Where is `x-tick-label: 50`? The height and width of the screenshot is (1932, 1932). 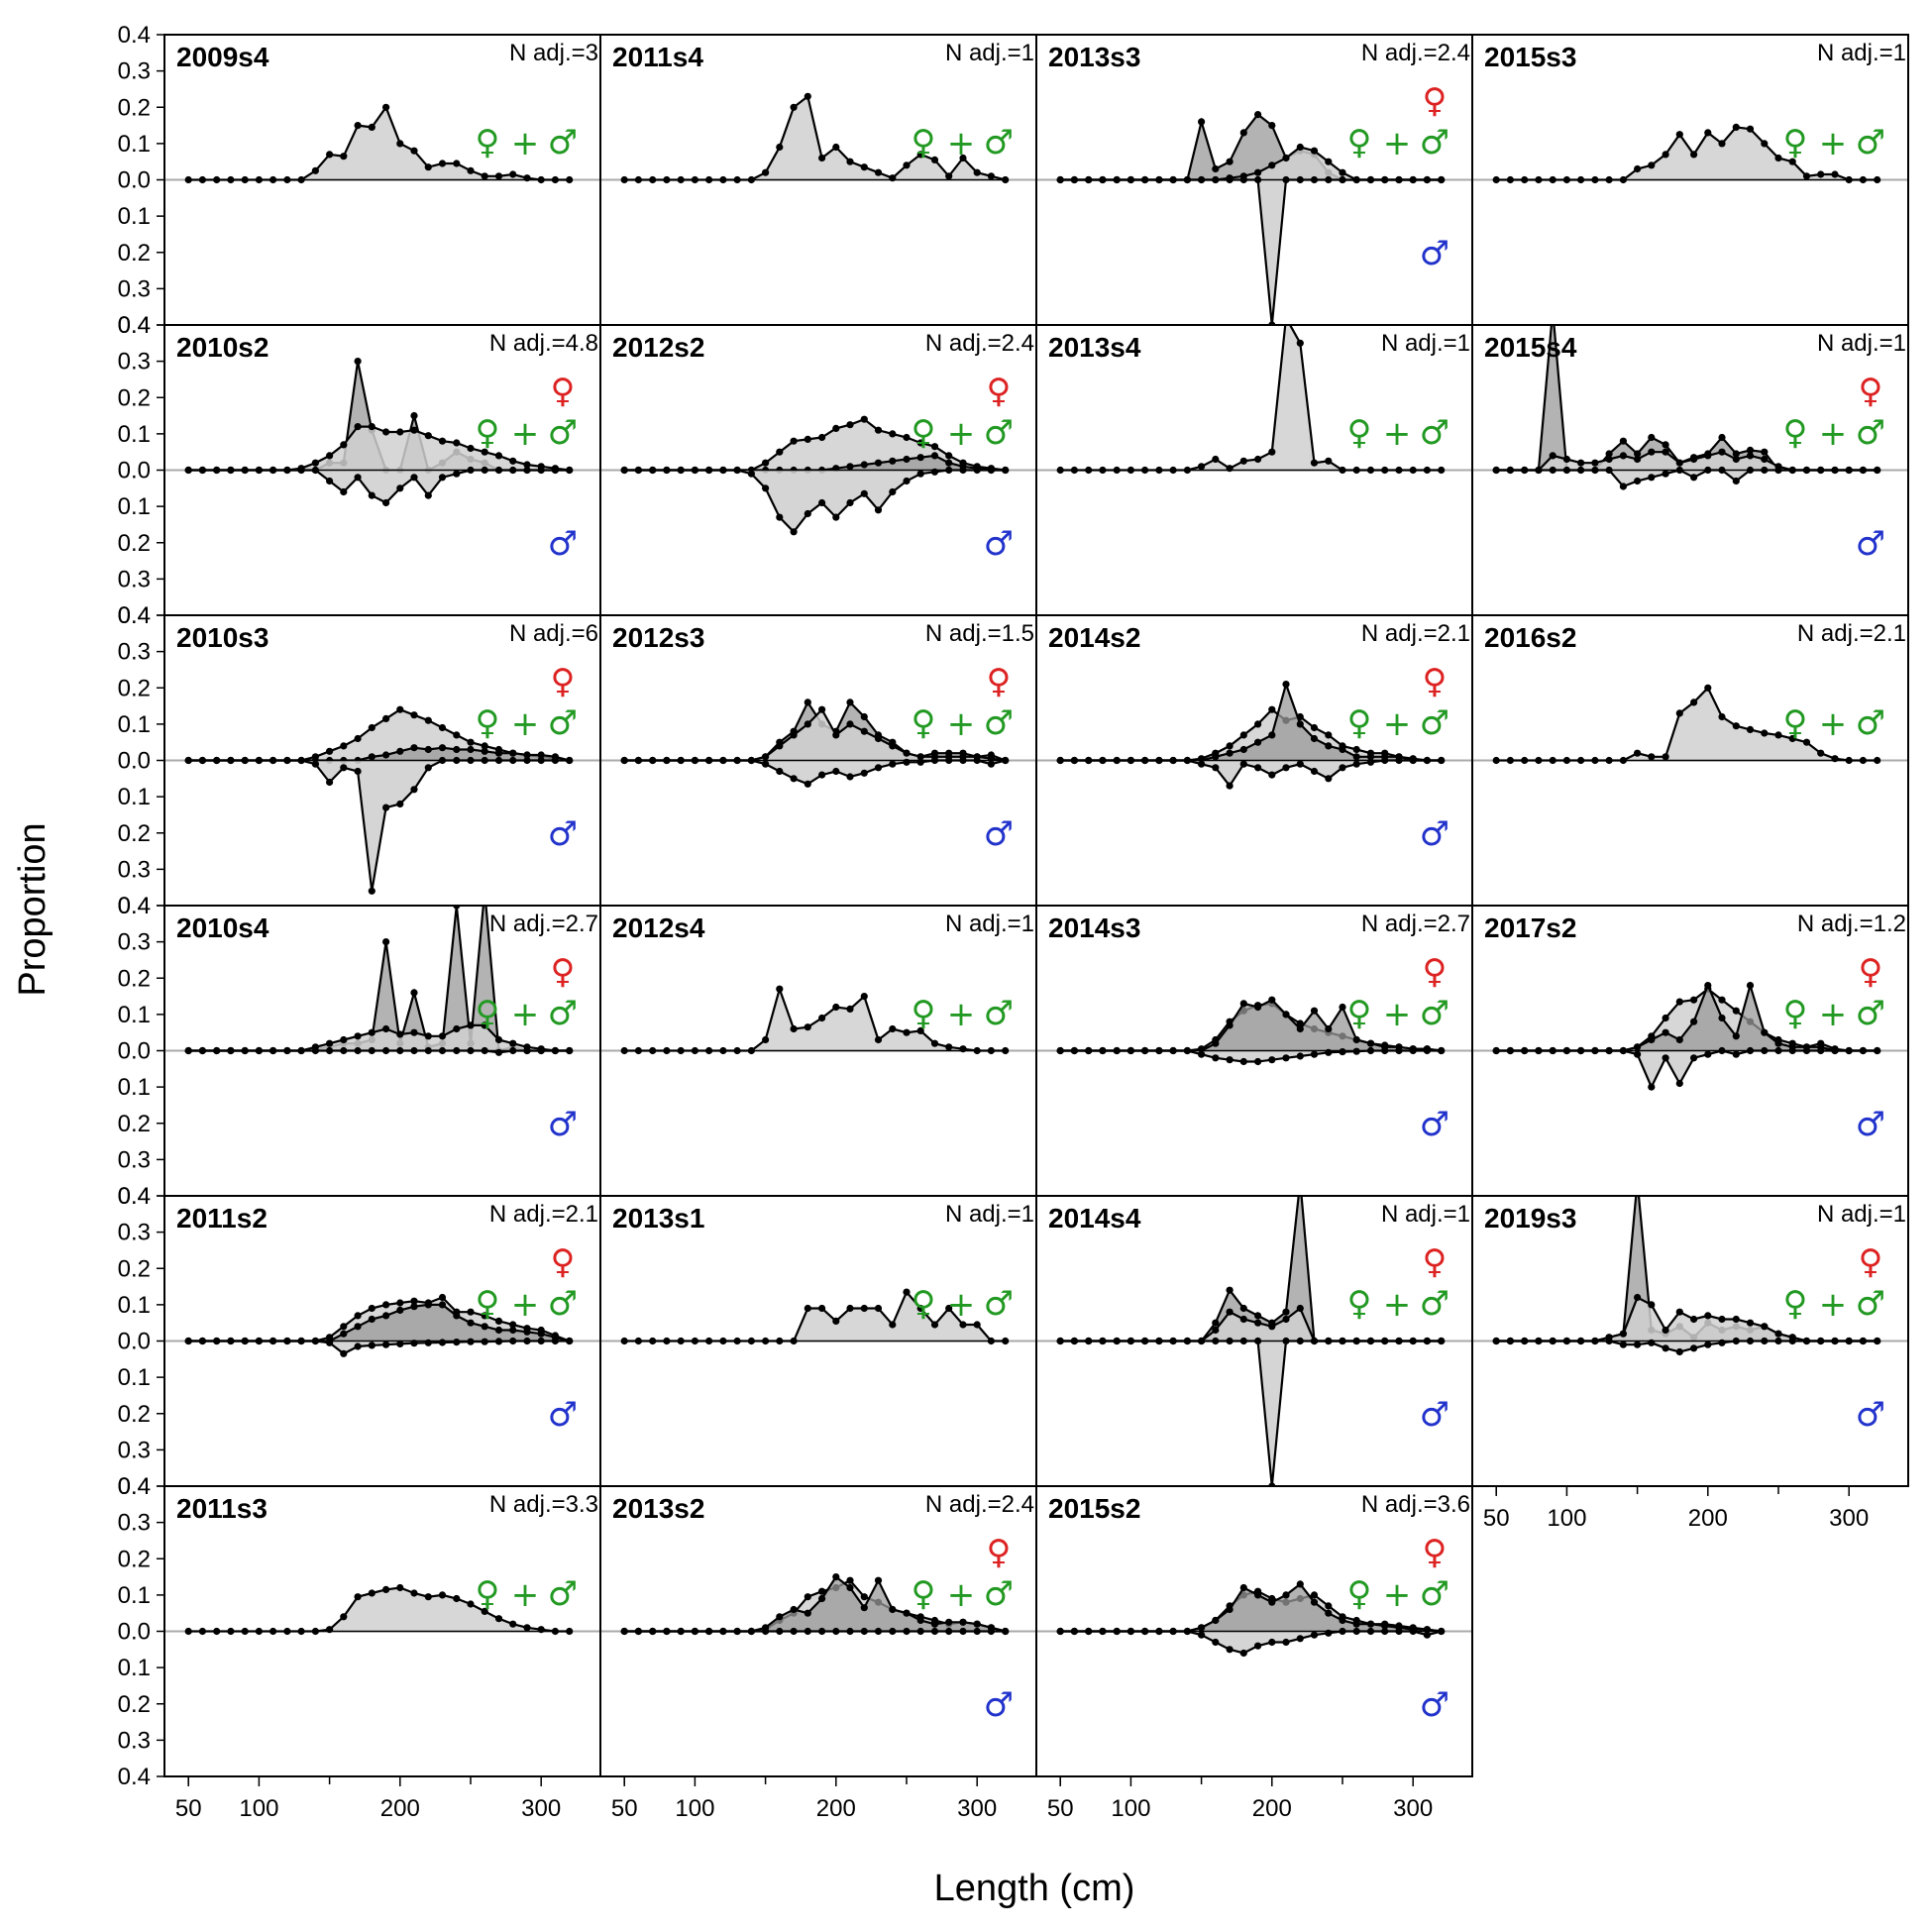
x-tick-label: 50 is located at coordinates (1060, 1808).